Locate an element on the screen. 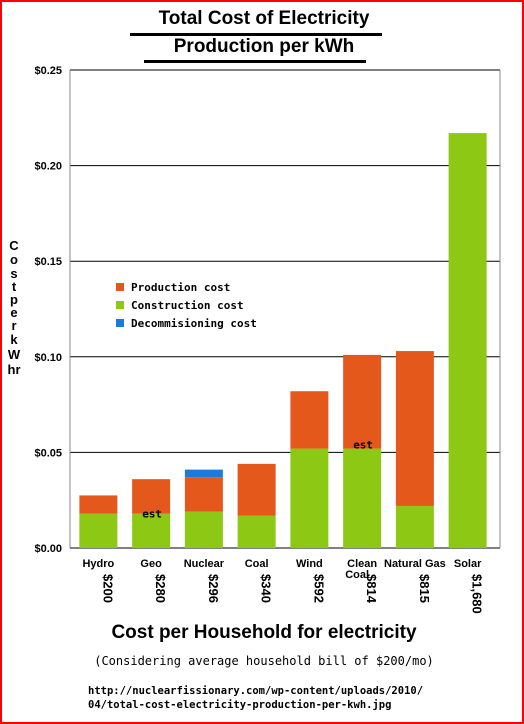 The image size is (524, 724). bar-construction-hydro is located at coordinates (98, 530).